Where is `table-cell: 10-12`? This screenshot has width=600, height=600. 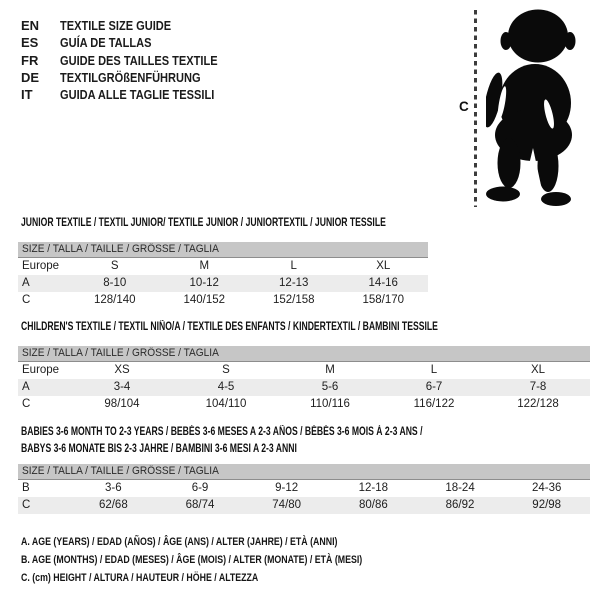 table-cell: 10-12 is located at coordinates (204, 283).